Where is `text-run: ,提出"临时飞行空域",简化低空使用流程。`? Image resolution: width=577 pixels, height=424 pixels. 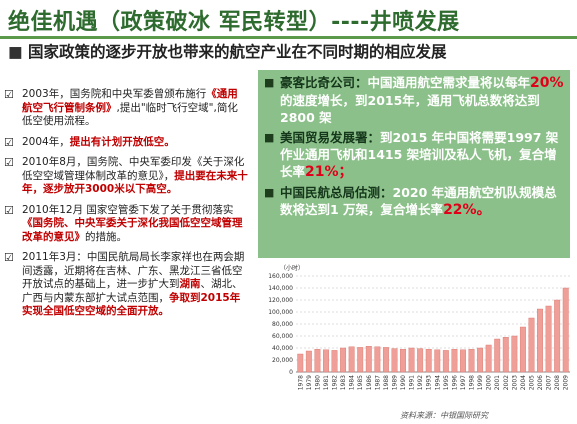
text-run: ,提出"临时飞行空域",简化低空使用流程。 is located at coordinates (130, 114).